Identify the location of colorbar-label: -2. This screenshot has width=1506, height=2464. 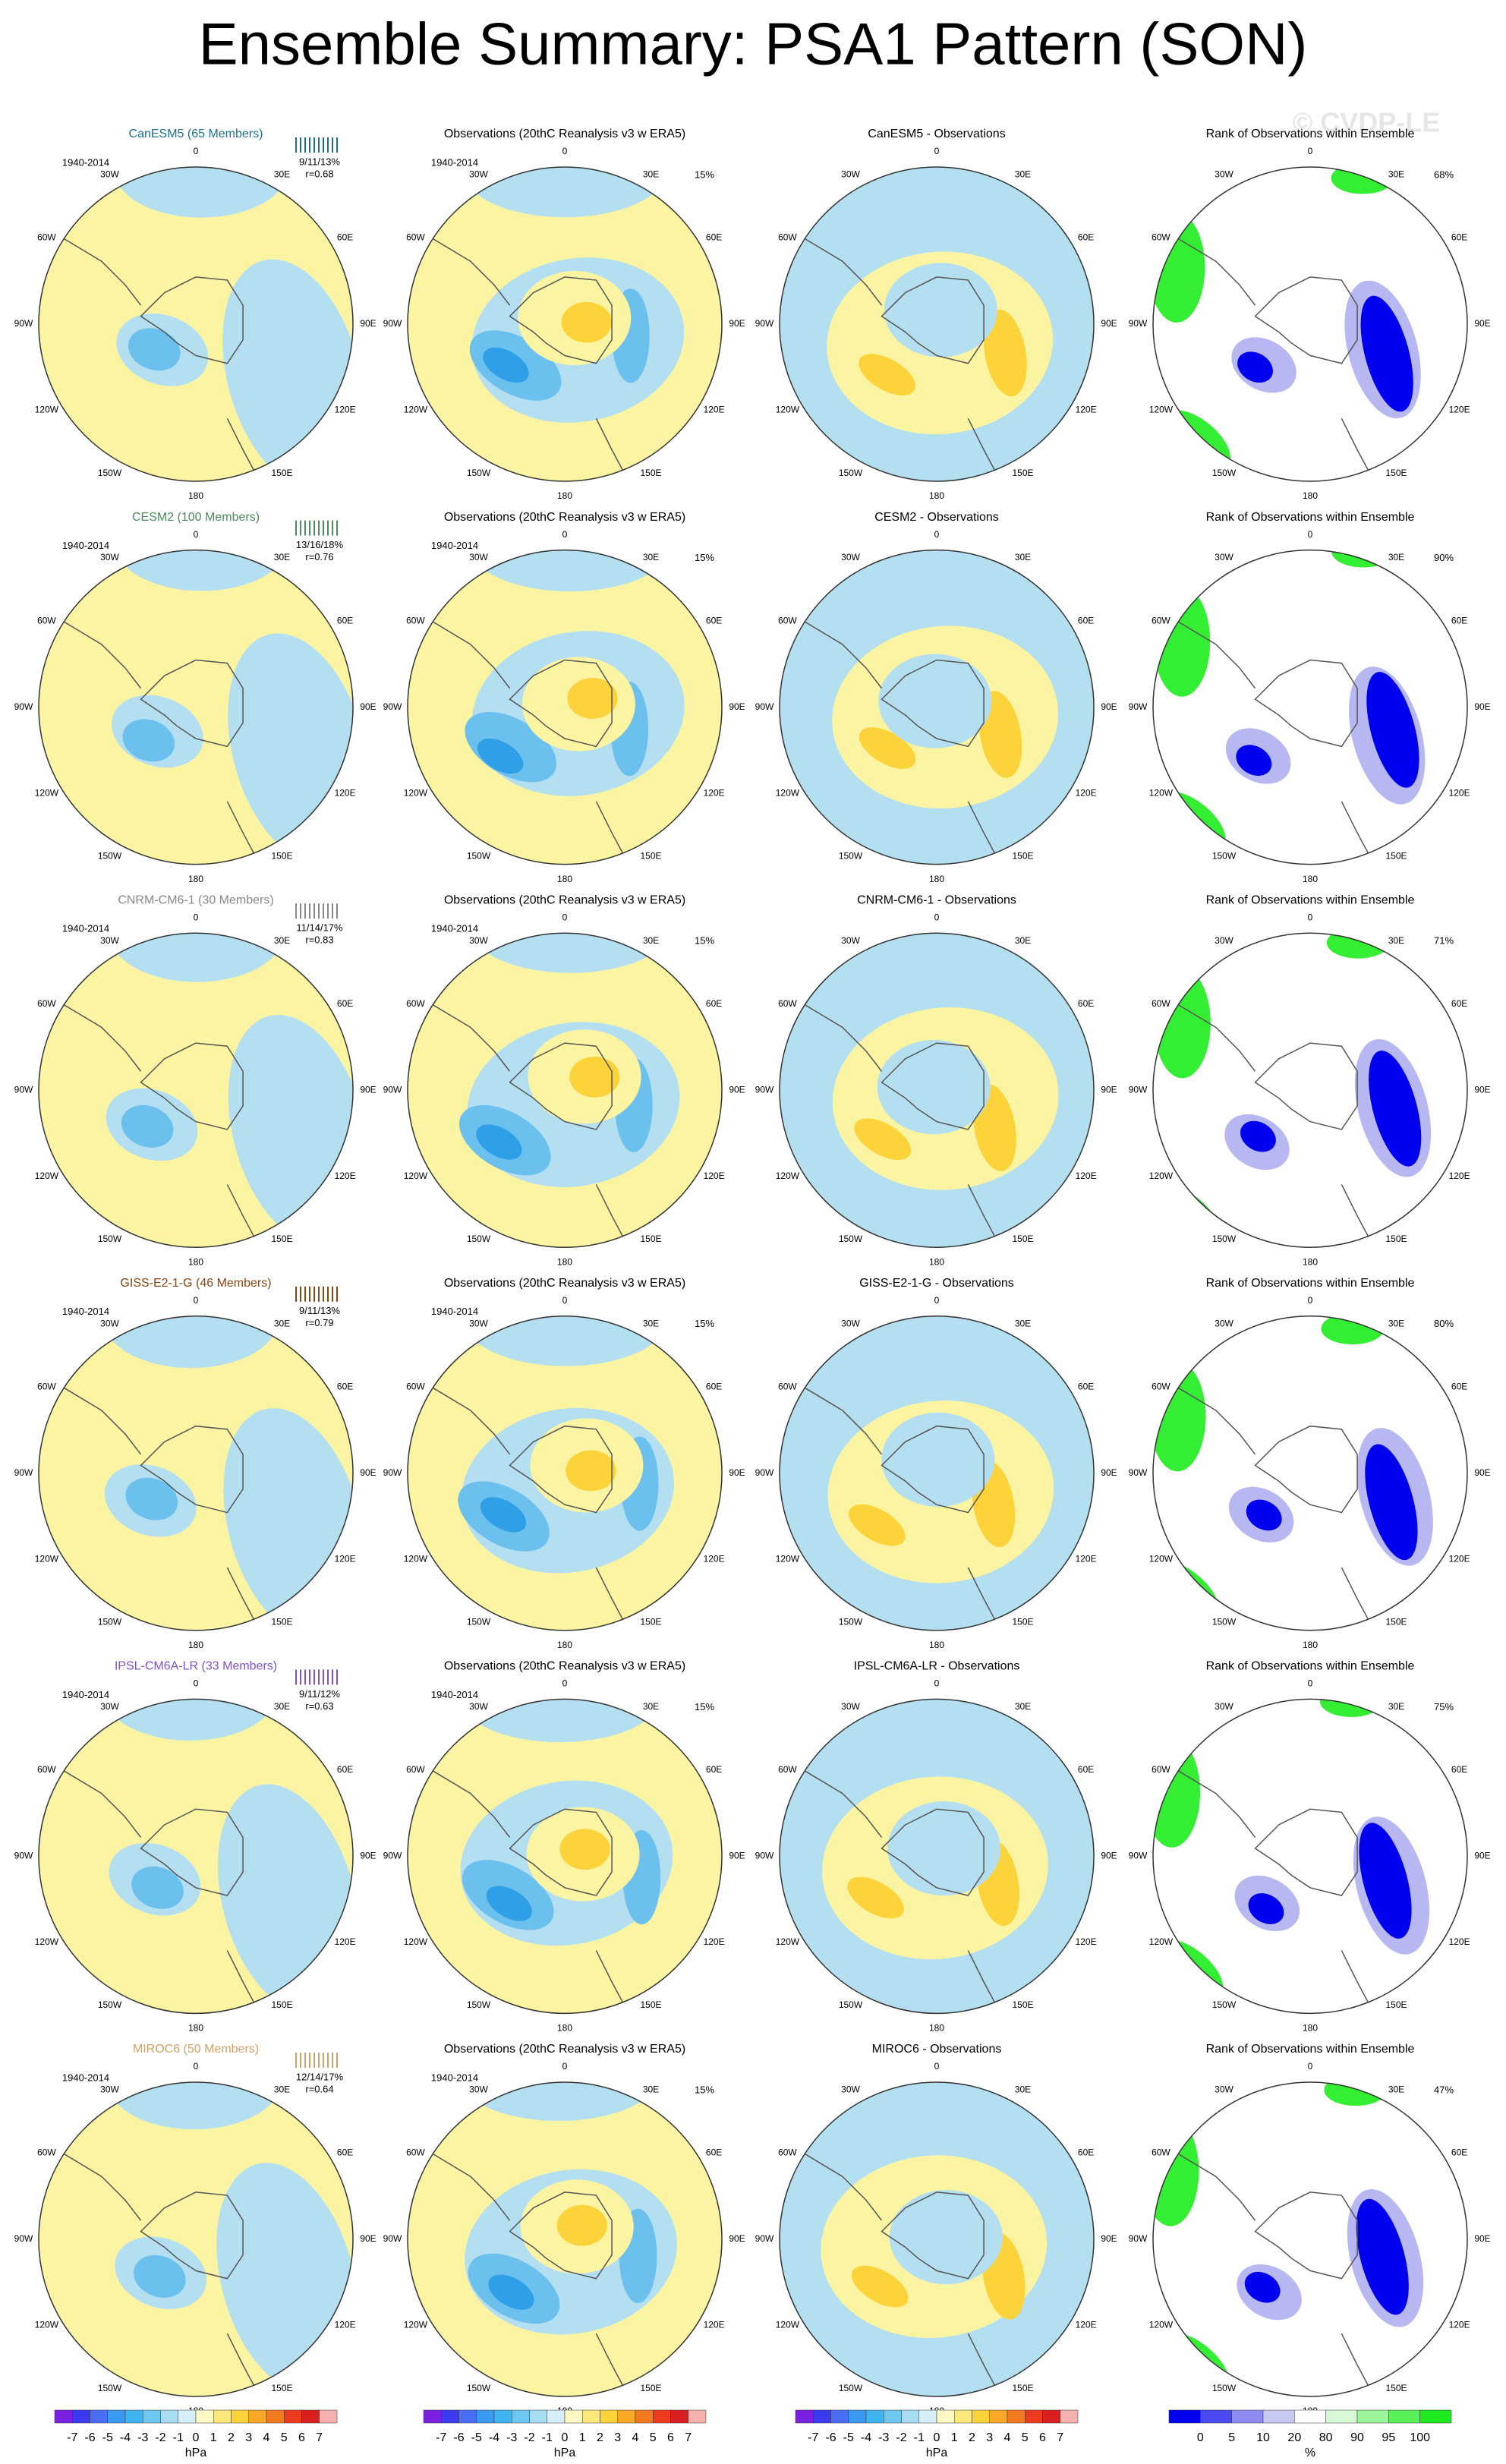
(160, 2437).